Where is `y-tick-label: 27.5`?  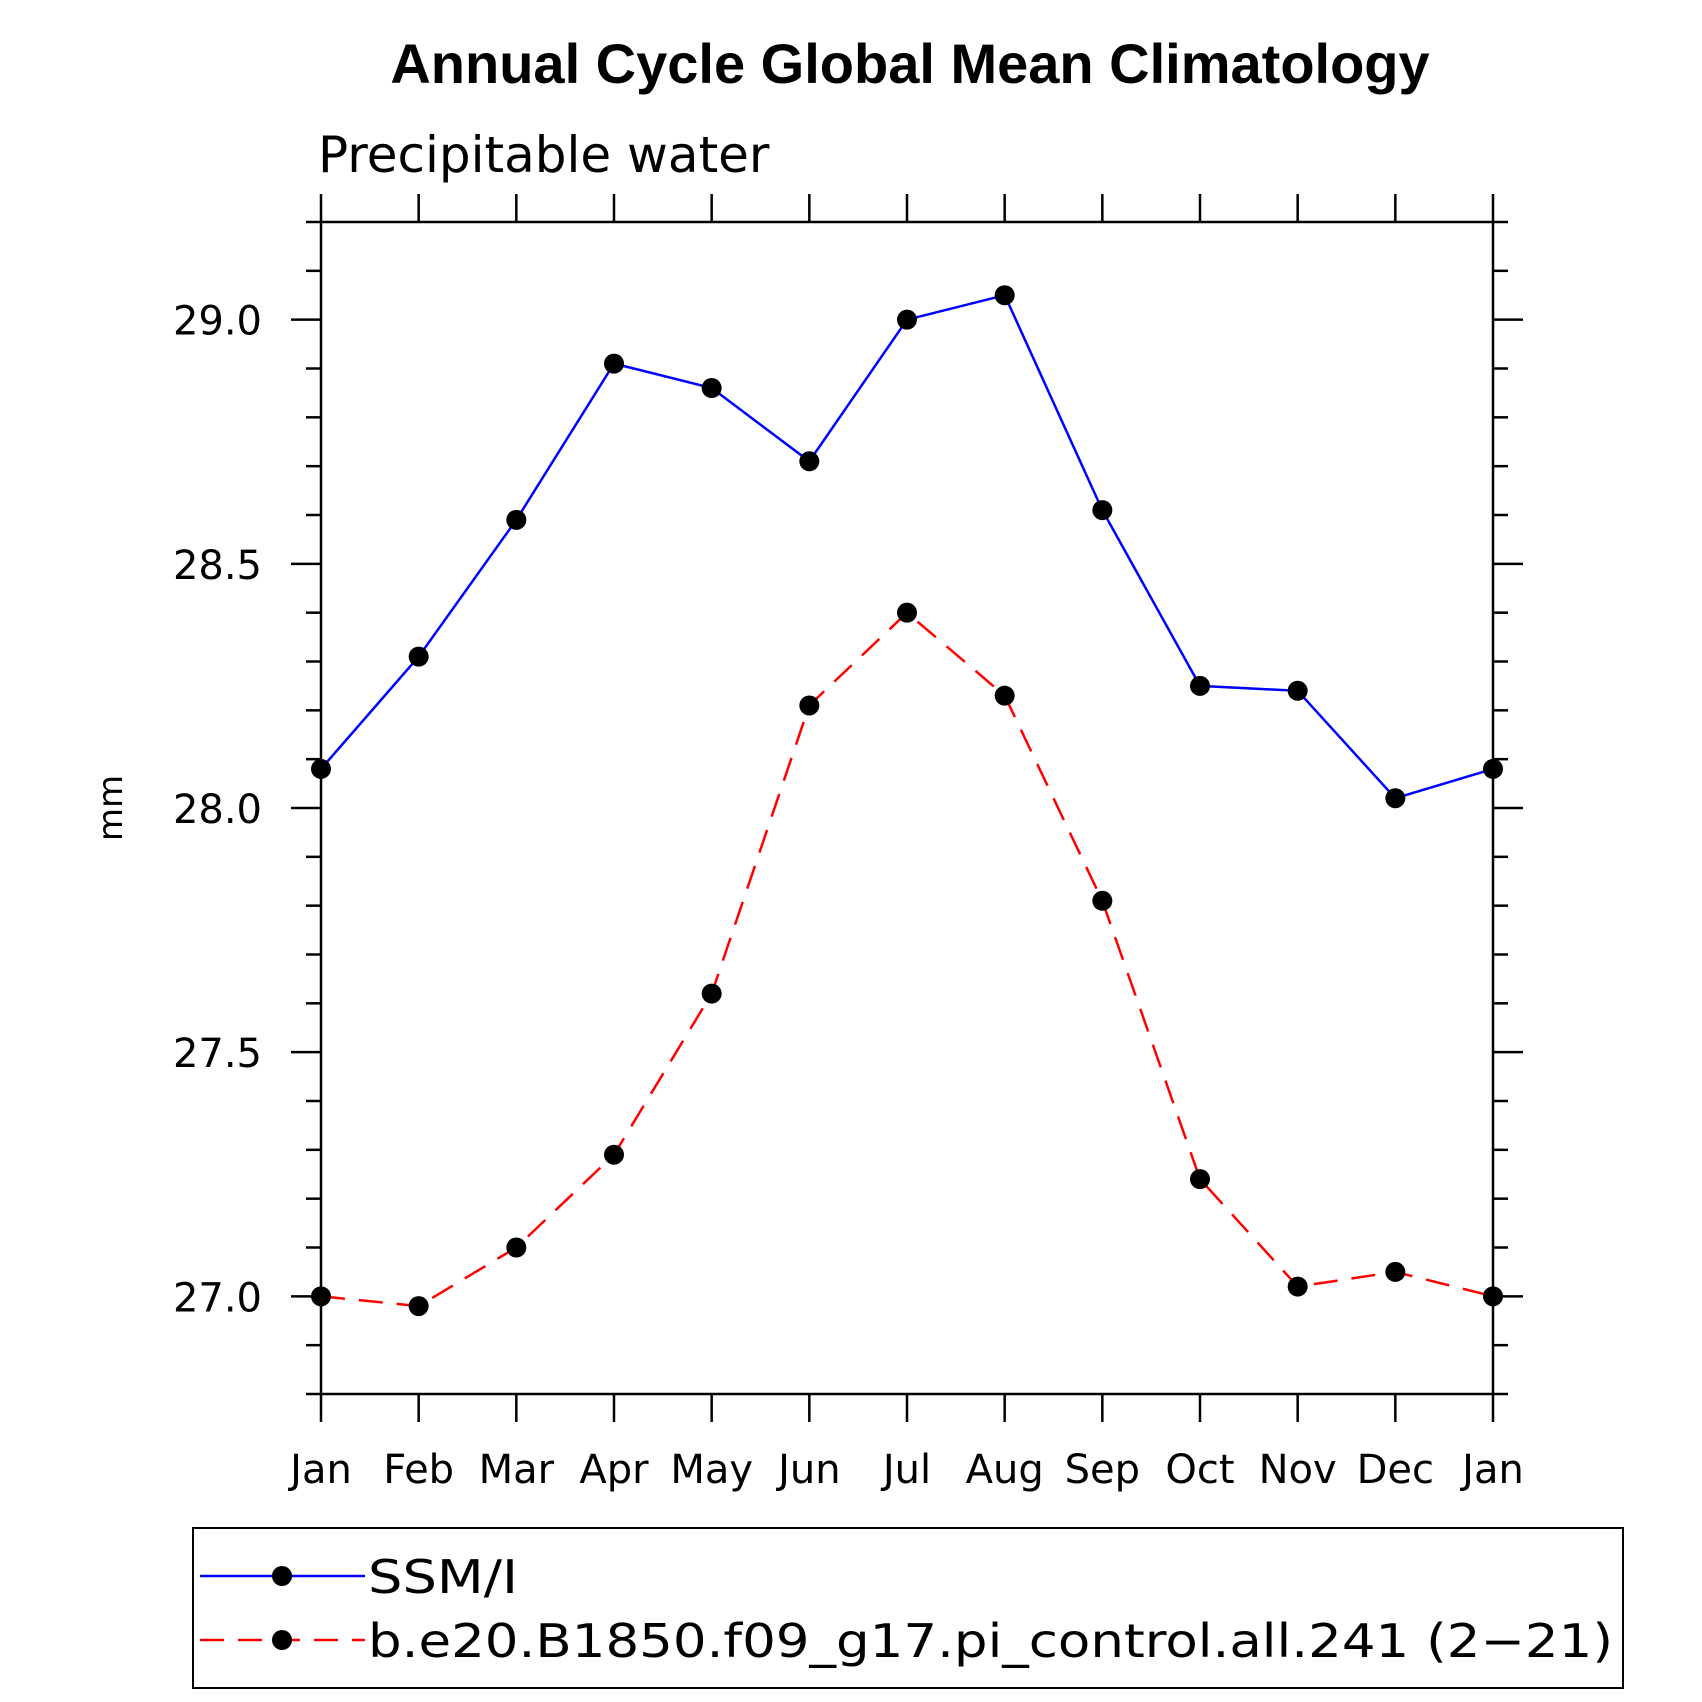 y-tick-label: 27.5 is located at coordinates (217, 1054).